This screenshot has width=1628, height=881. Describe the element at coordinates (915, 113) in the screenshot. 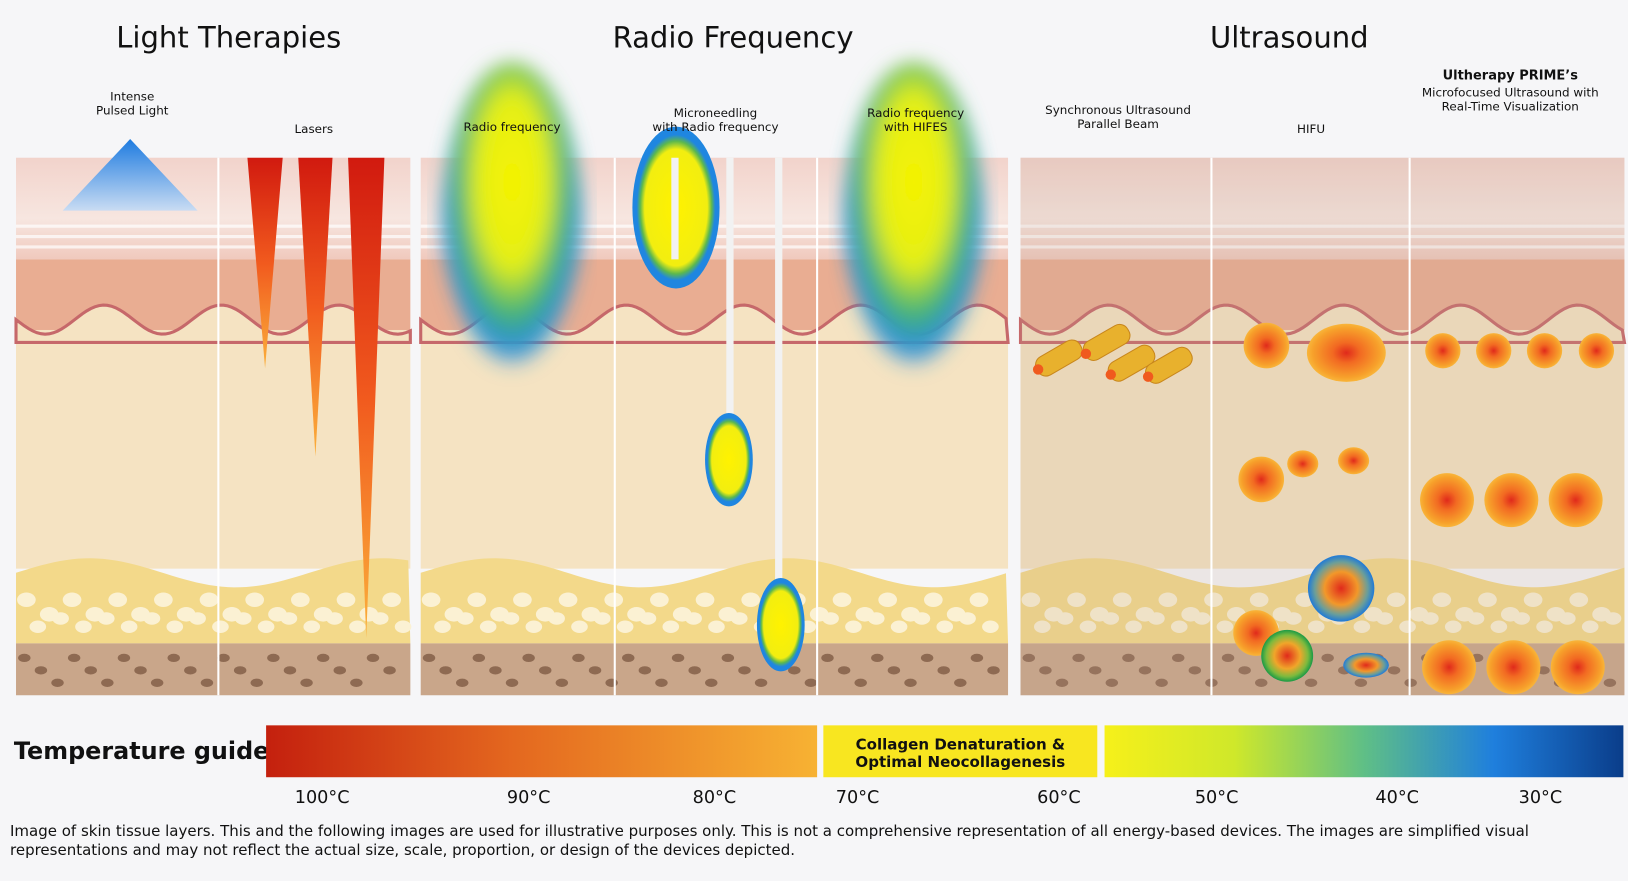

I see `device-label: Radio frequency` at that location.